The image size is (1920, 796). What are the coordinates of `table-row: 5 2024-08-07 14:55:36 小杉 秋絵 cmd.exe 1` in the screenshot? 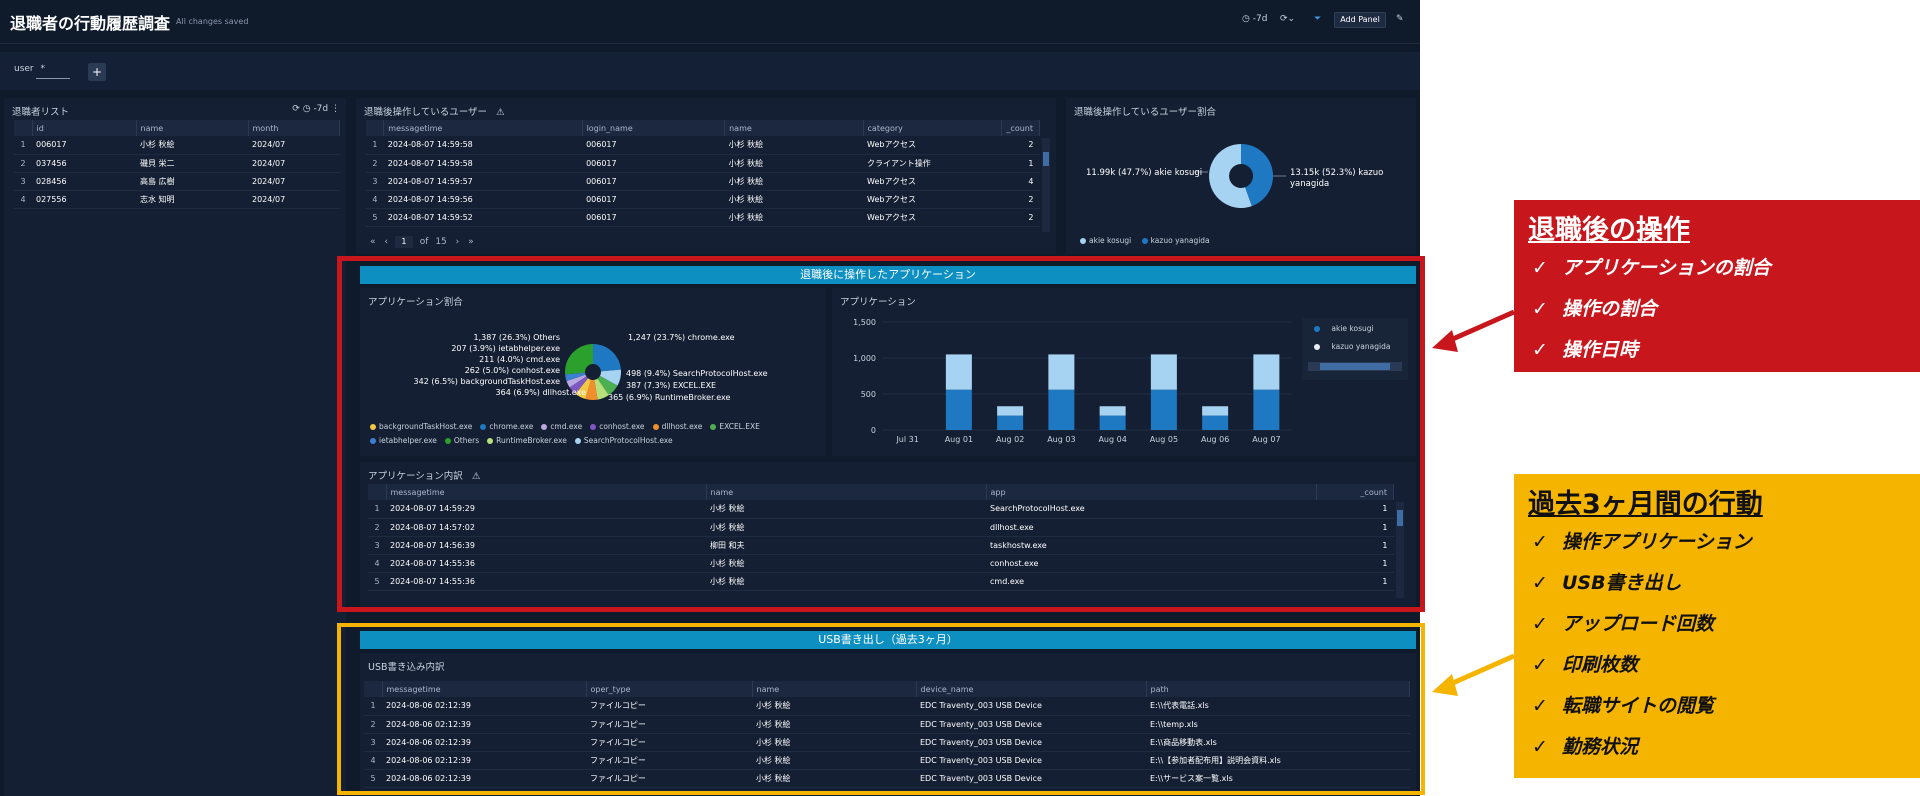 It's located at (881, 581).